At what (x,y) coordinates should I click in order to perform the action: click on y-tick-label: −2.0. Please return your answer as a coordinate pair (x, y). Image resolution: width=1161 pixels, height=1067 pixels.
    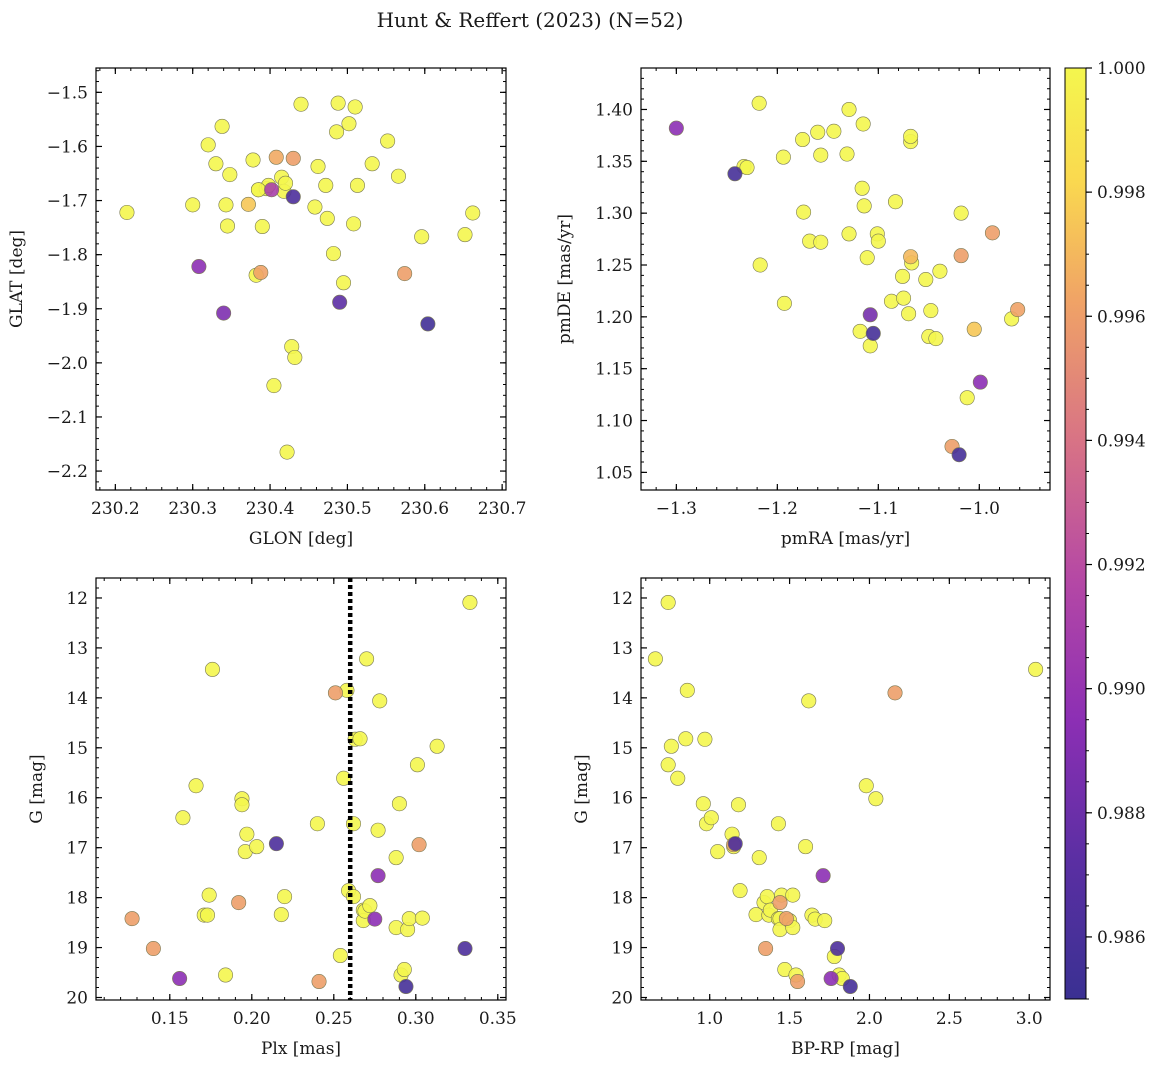
    Looking at the image, I should click on (67, 364).